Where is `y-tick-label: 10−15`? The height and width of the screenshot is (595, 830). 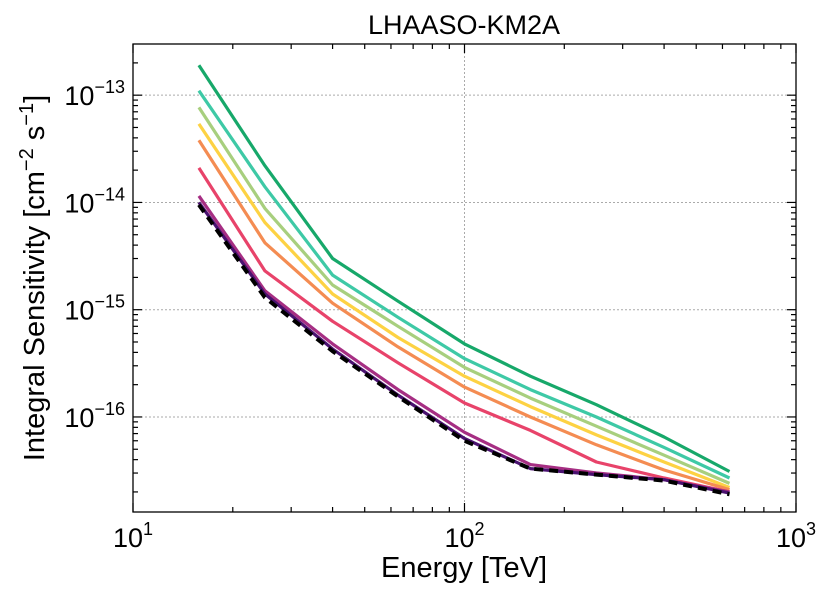
y-tick-label: 10−15 is located at coordinates (94, 309).